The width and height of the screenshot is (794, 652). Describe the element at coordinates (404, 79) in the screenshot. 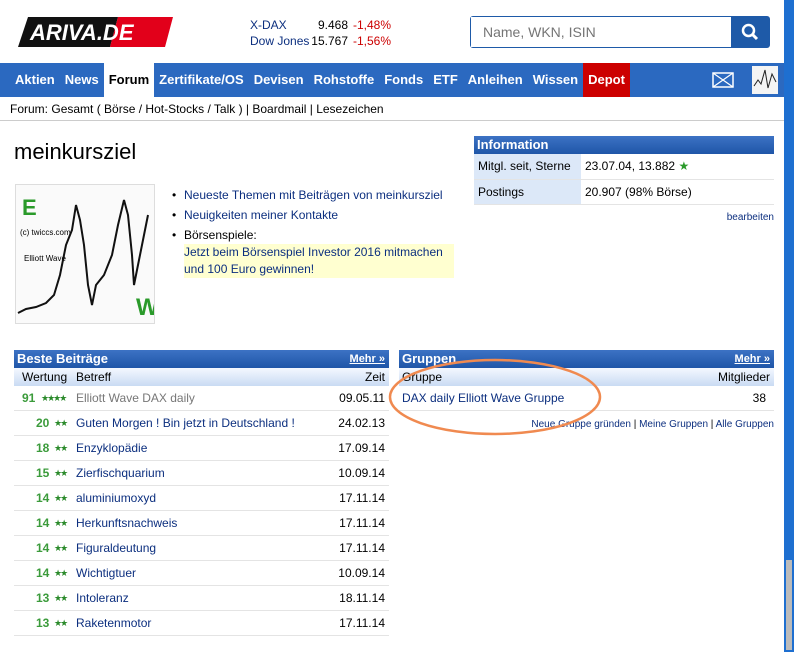

I see `nav-fonds: Fonds` at that location.